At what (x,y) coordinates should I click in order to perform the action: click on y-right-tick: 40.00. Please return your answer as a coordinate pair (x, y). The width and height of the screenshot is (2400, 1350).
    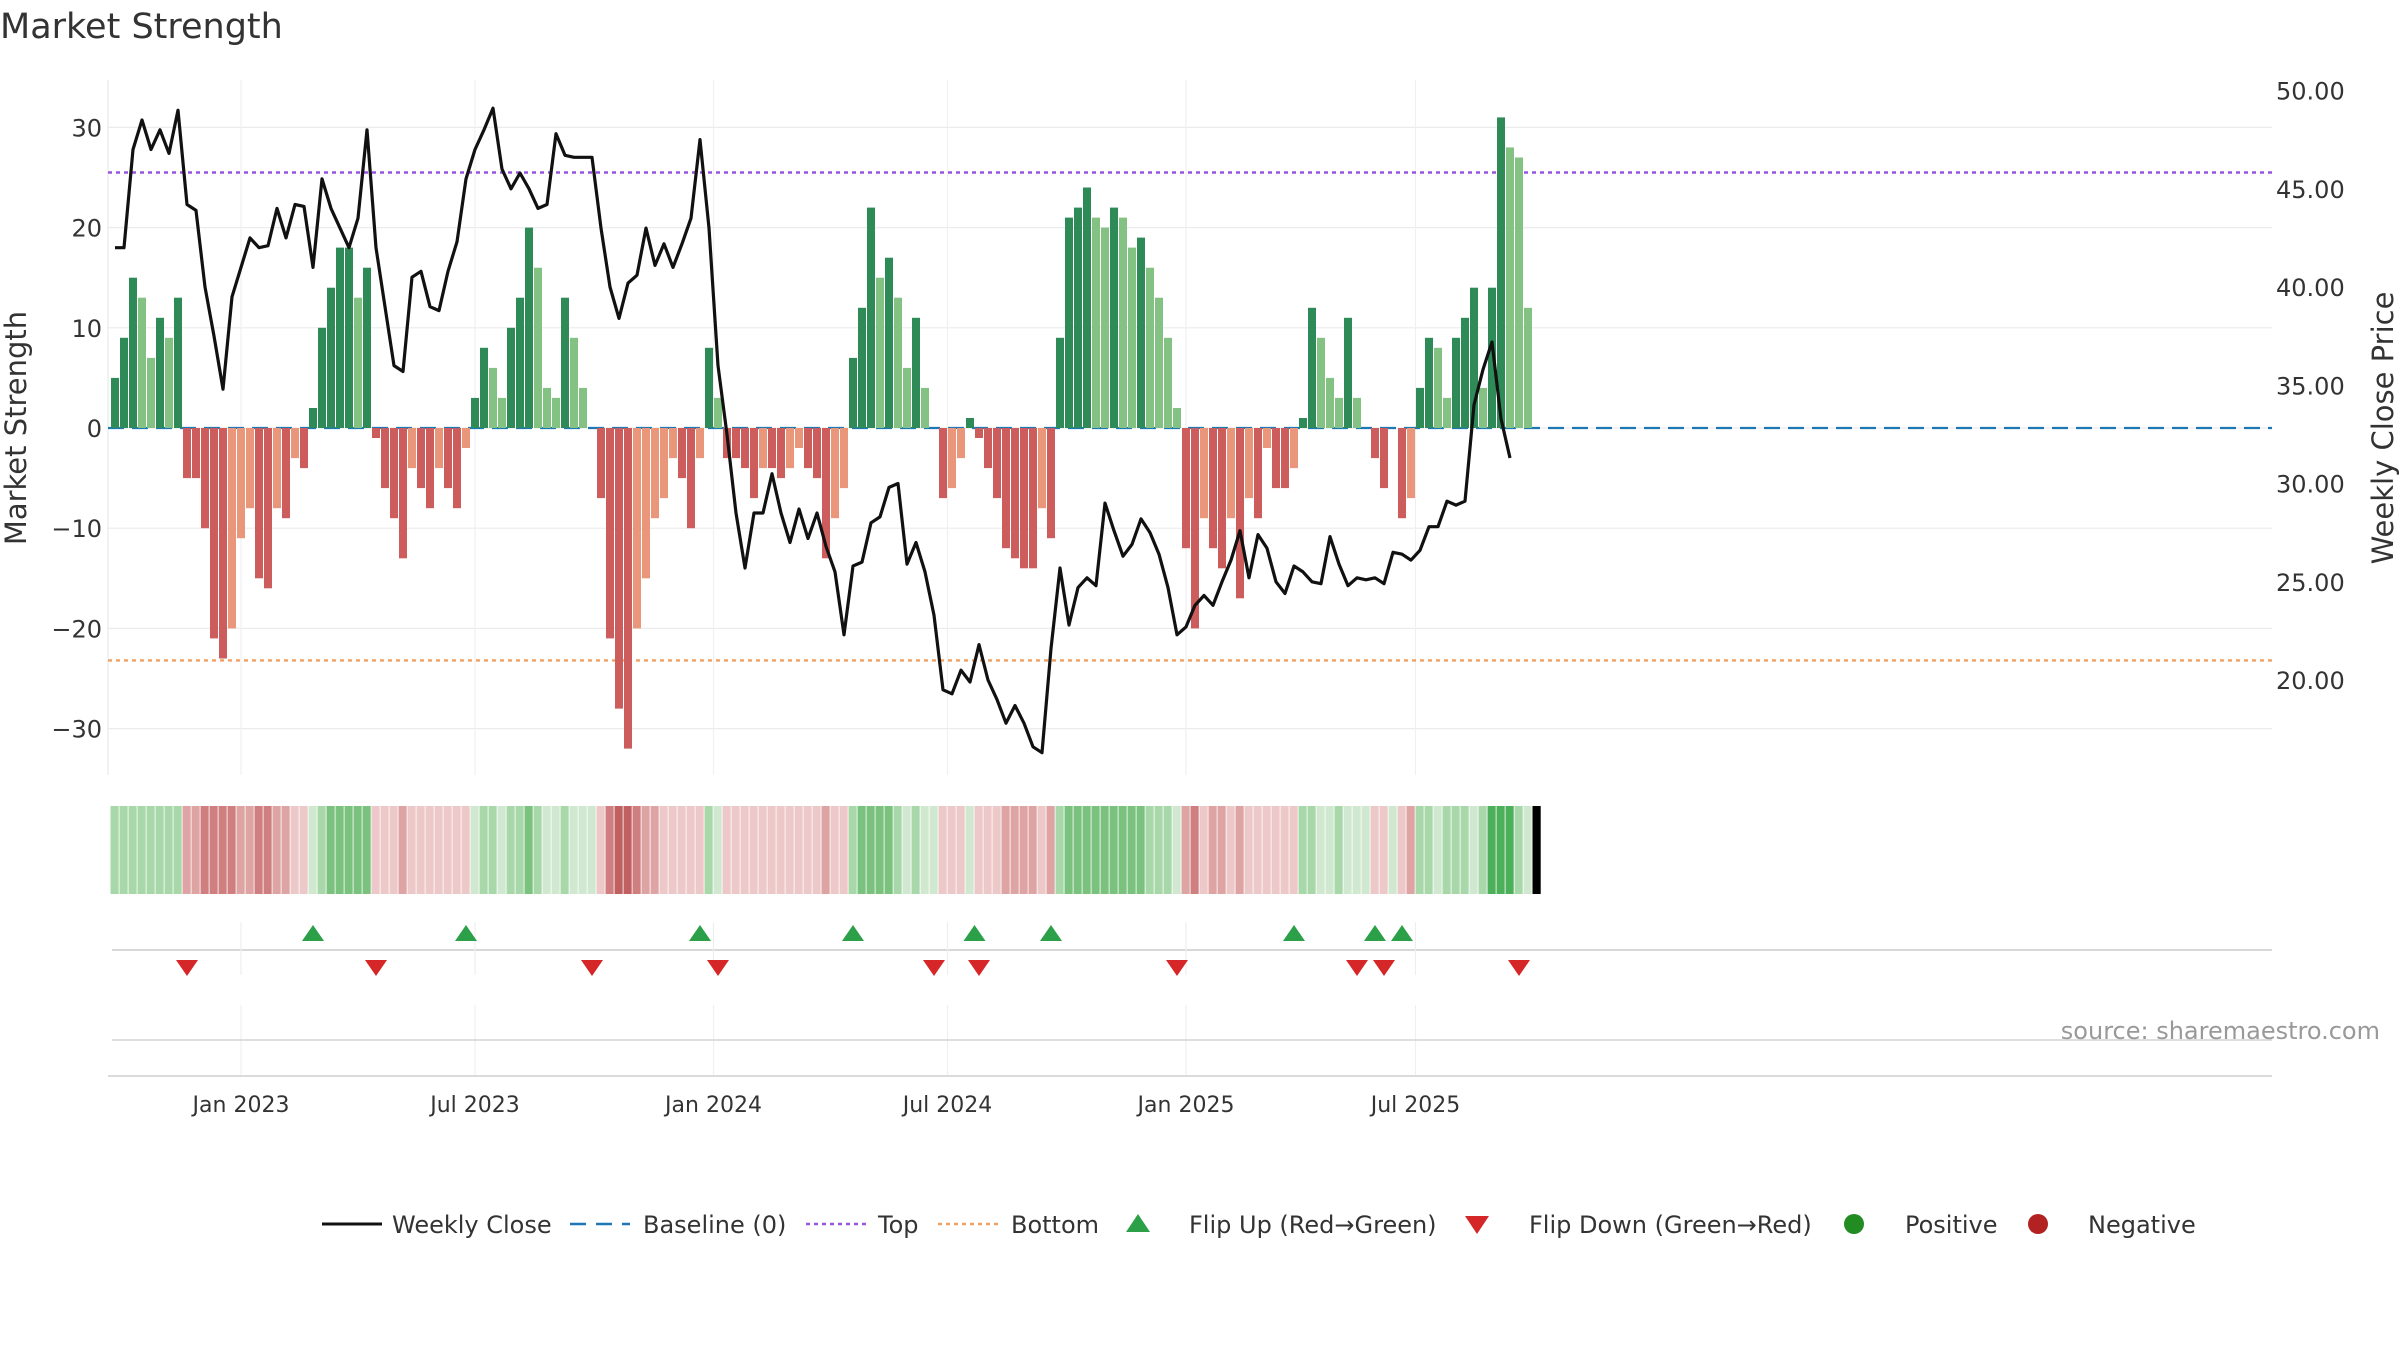
    Looking at the image, I should click on (2310, 288).